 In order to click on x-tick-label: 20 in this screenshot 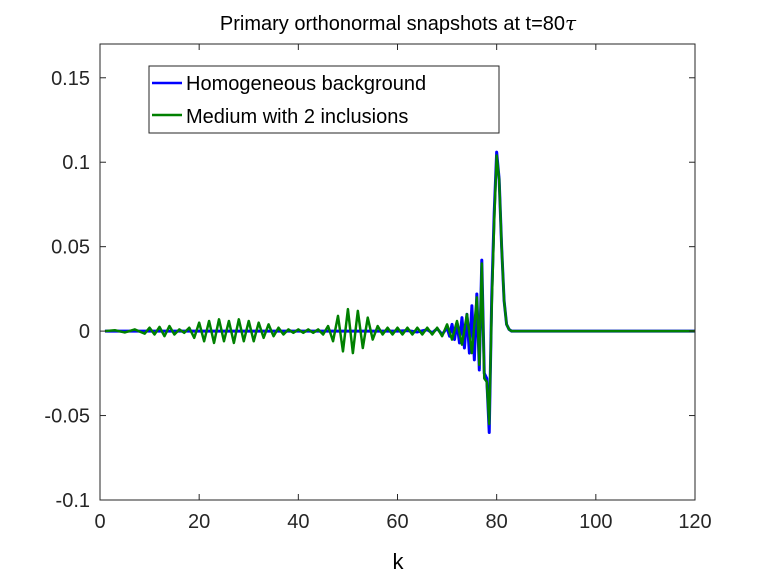, I will do `click(199, 522)`.